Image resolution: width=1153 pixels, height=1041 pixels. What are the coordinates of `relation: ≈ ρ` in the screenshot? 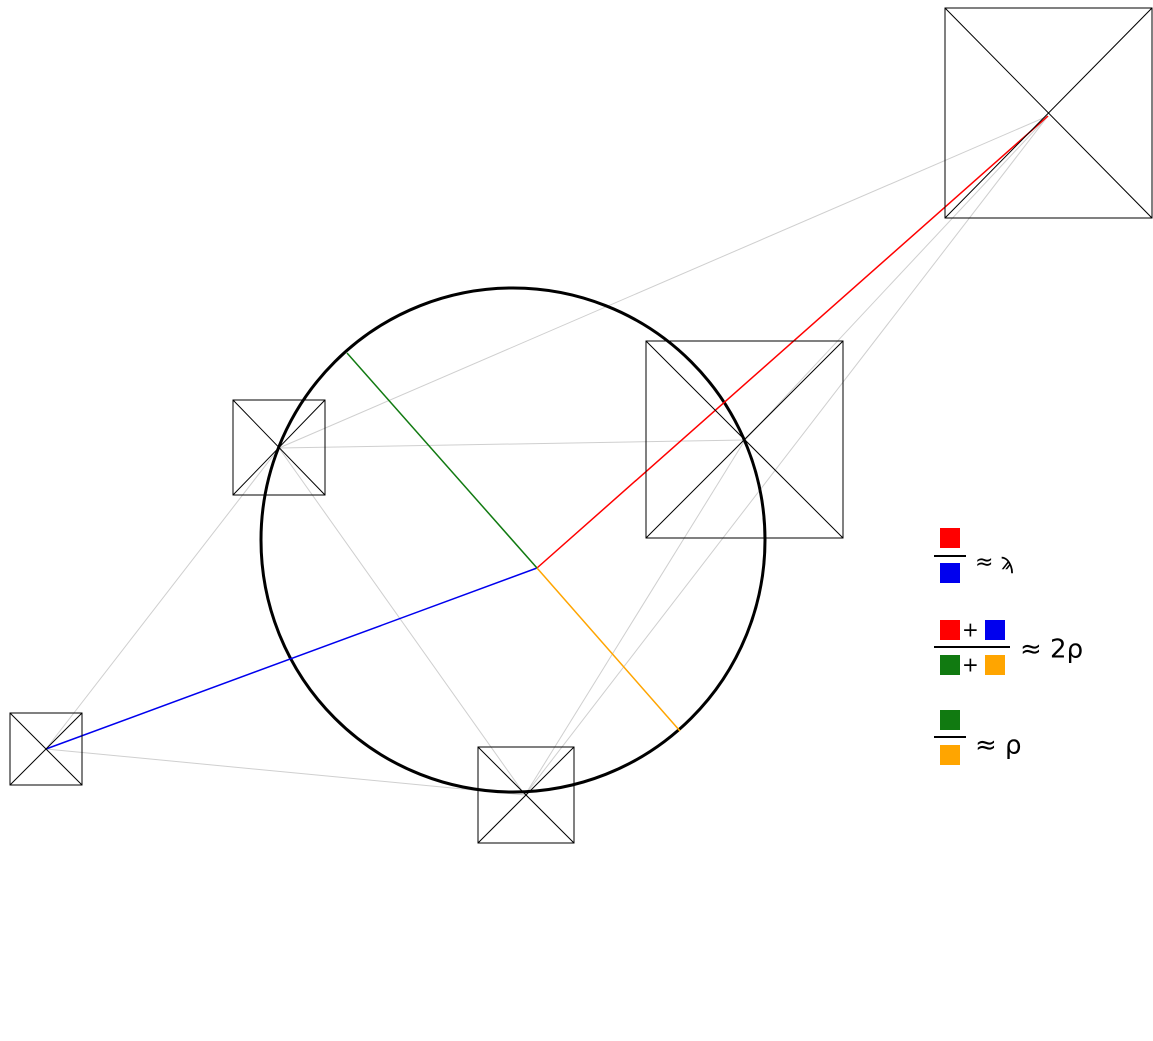 It's located at (998, 746).